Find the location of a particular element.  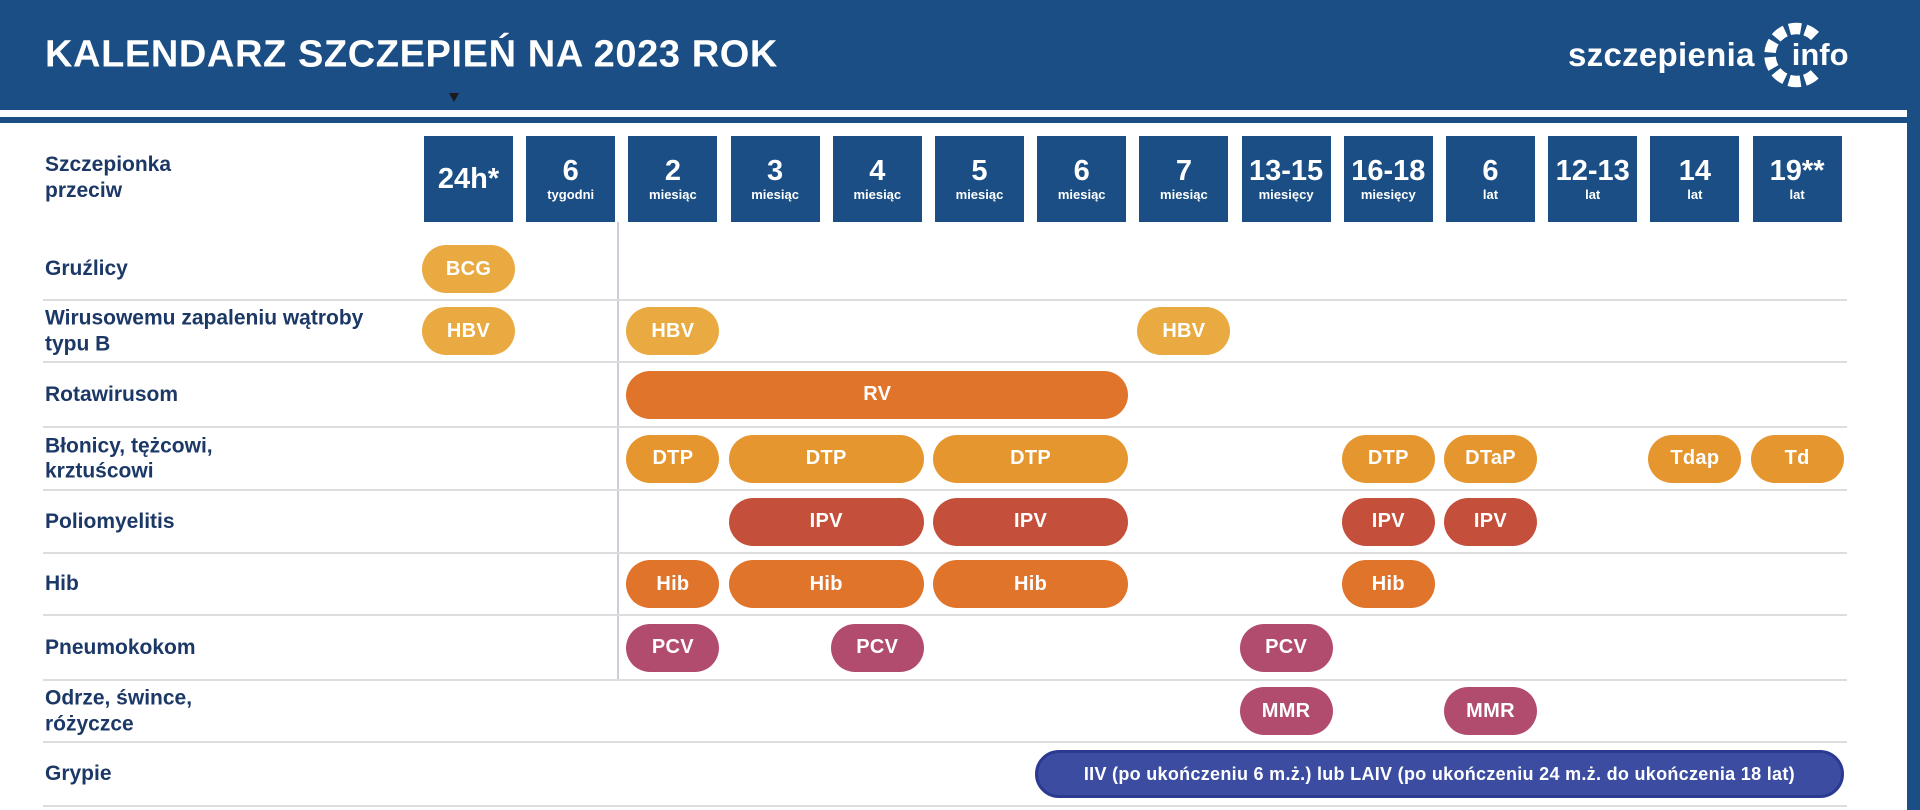

pill-dtap-row4-5: DTaP is located at coordinates (1490, 458).